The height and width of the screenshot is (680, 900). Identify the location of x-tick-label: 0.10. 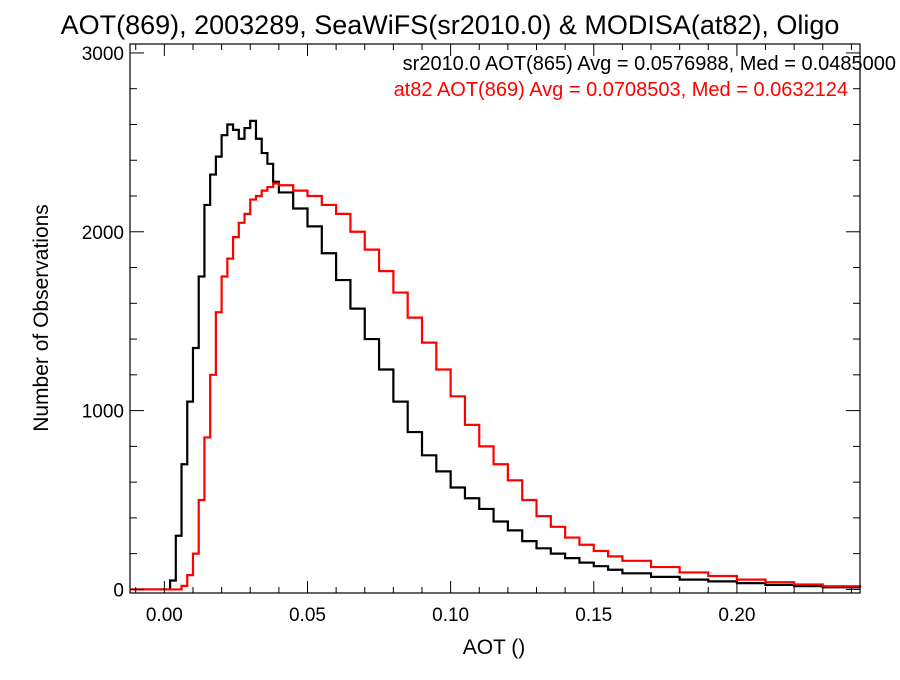
(450, 615).